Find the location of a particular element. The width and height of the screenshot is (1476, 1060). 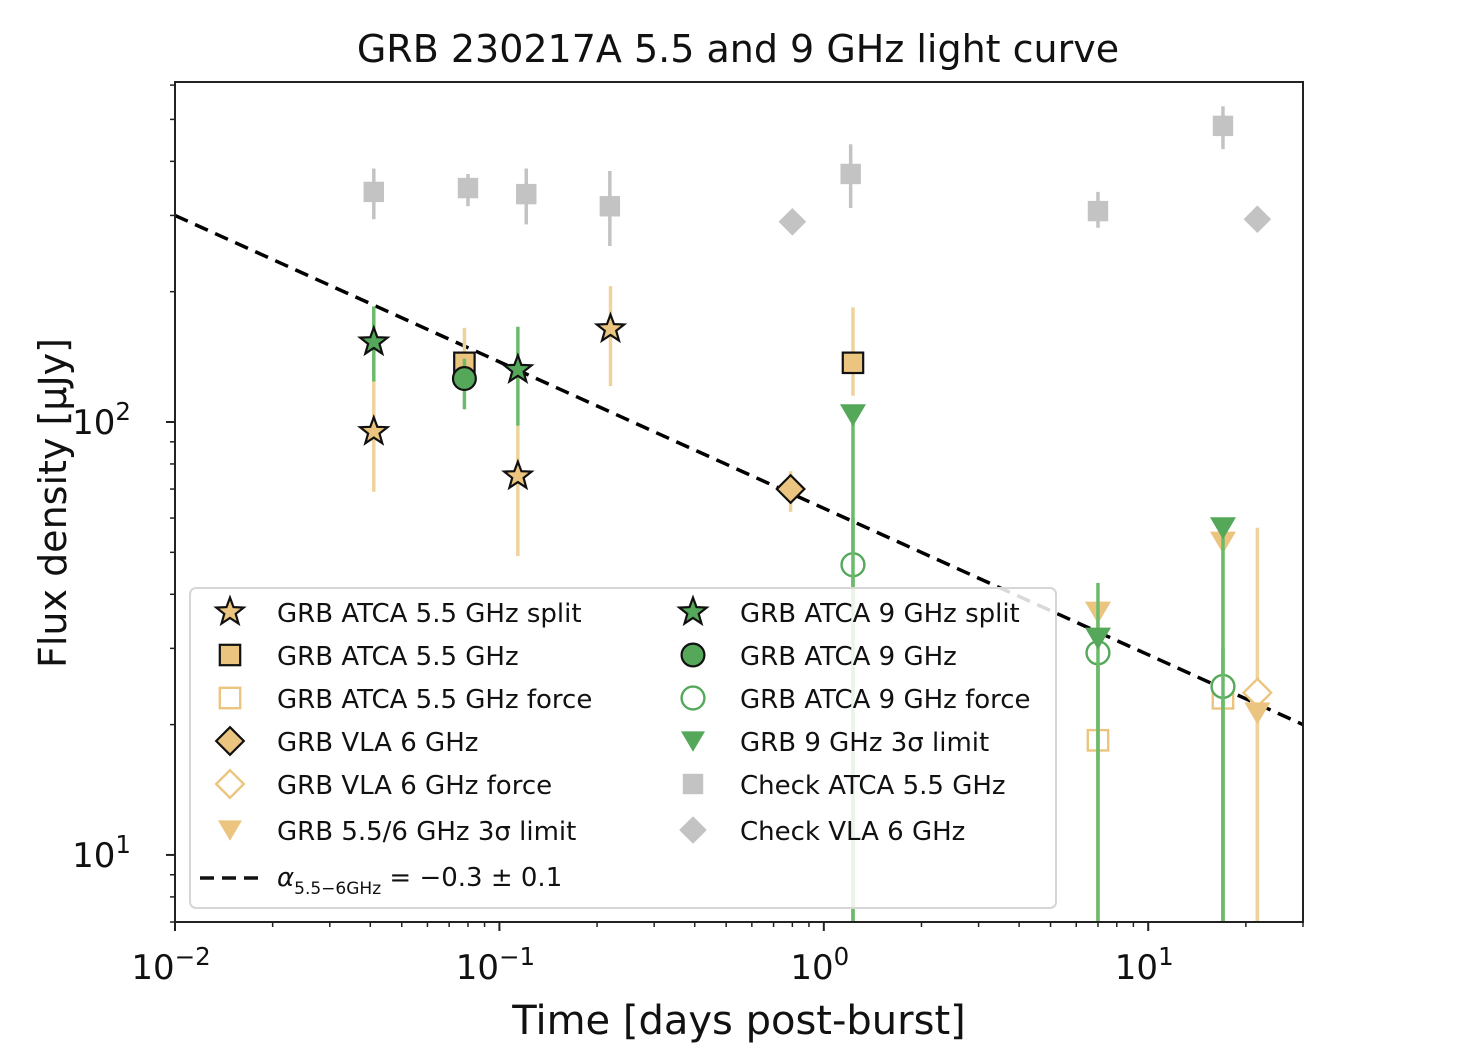

series-grb-atca-5-5-ghz-force is located at coordinates (1160, 788).